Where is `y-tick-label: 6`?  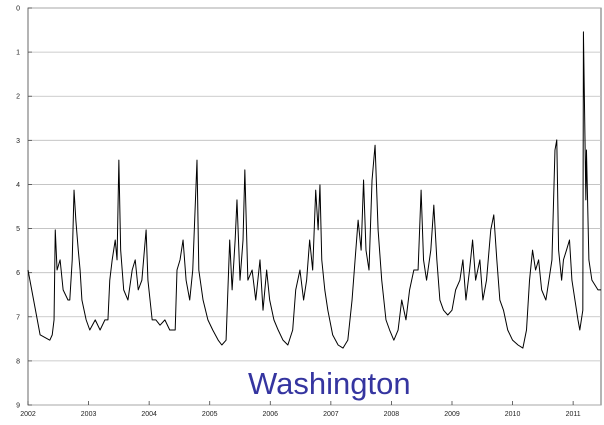 y-tick-label: 6 is located at coordinates (18, 273).